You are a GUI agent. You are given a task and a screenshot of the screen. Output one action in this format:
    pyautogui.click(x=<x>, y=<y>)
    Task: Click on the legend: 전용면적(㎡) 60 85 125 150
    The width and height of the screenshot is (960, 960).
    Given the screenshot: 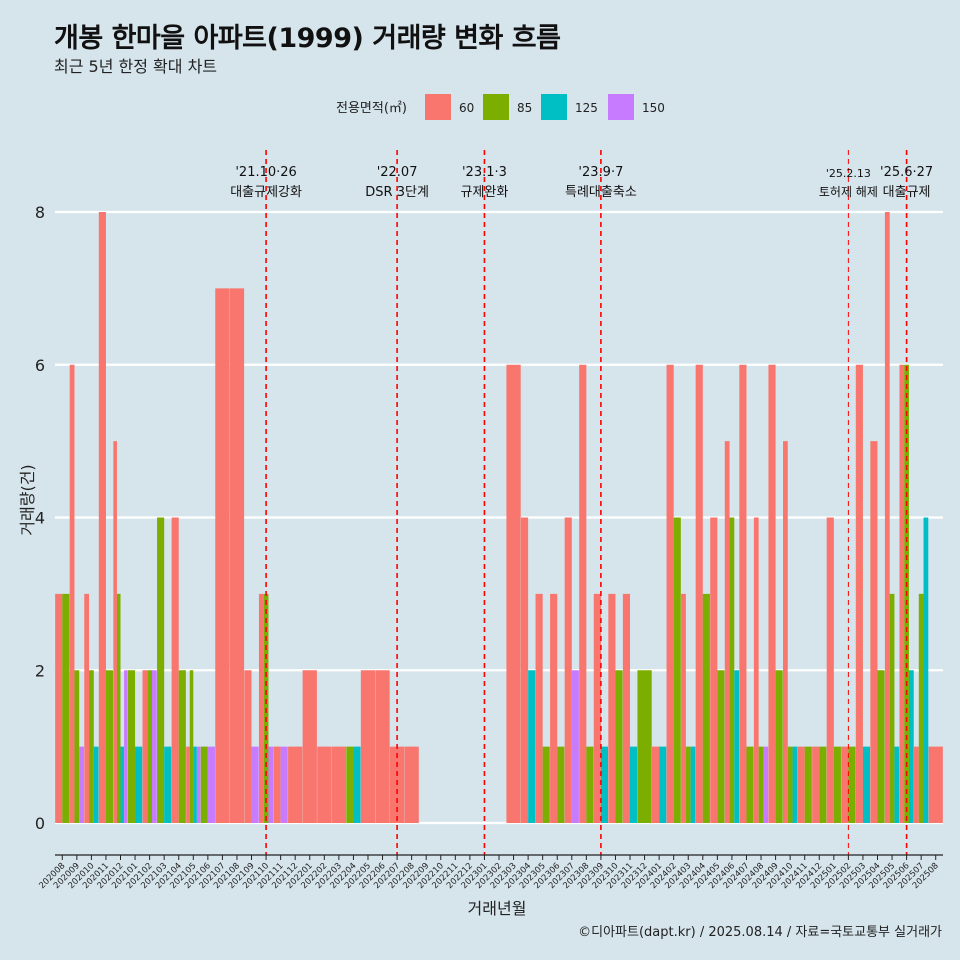 What is the action you would take?
    pyautogui.click(x=500, y=107)
    